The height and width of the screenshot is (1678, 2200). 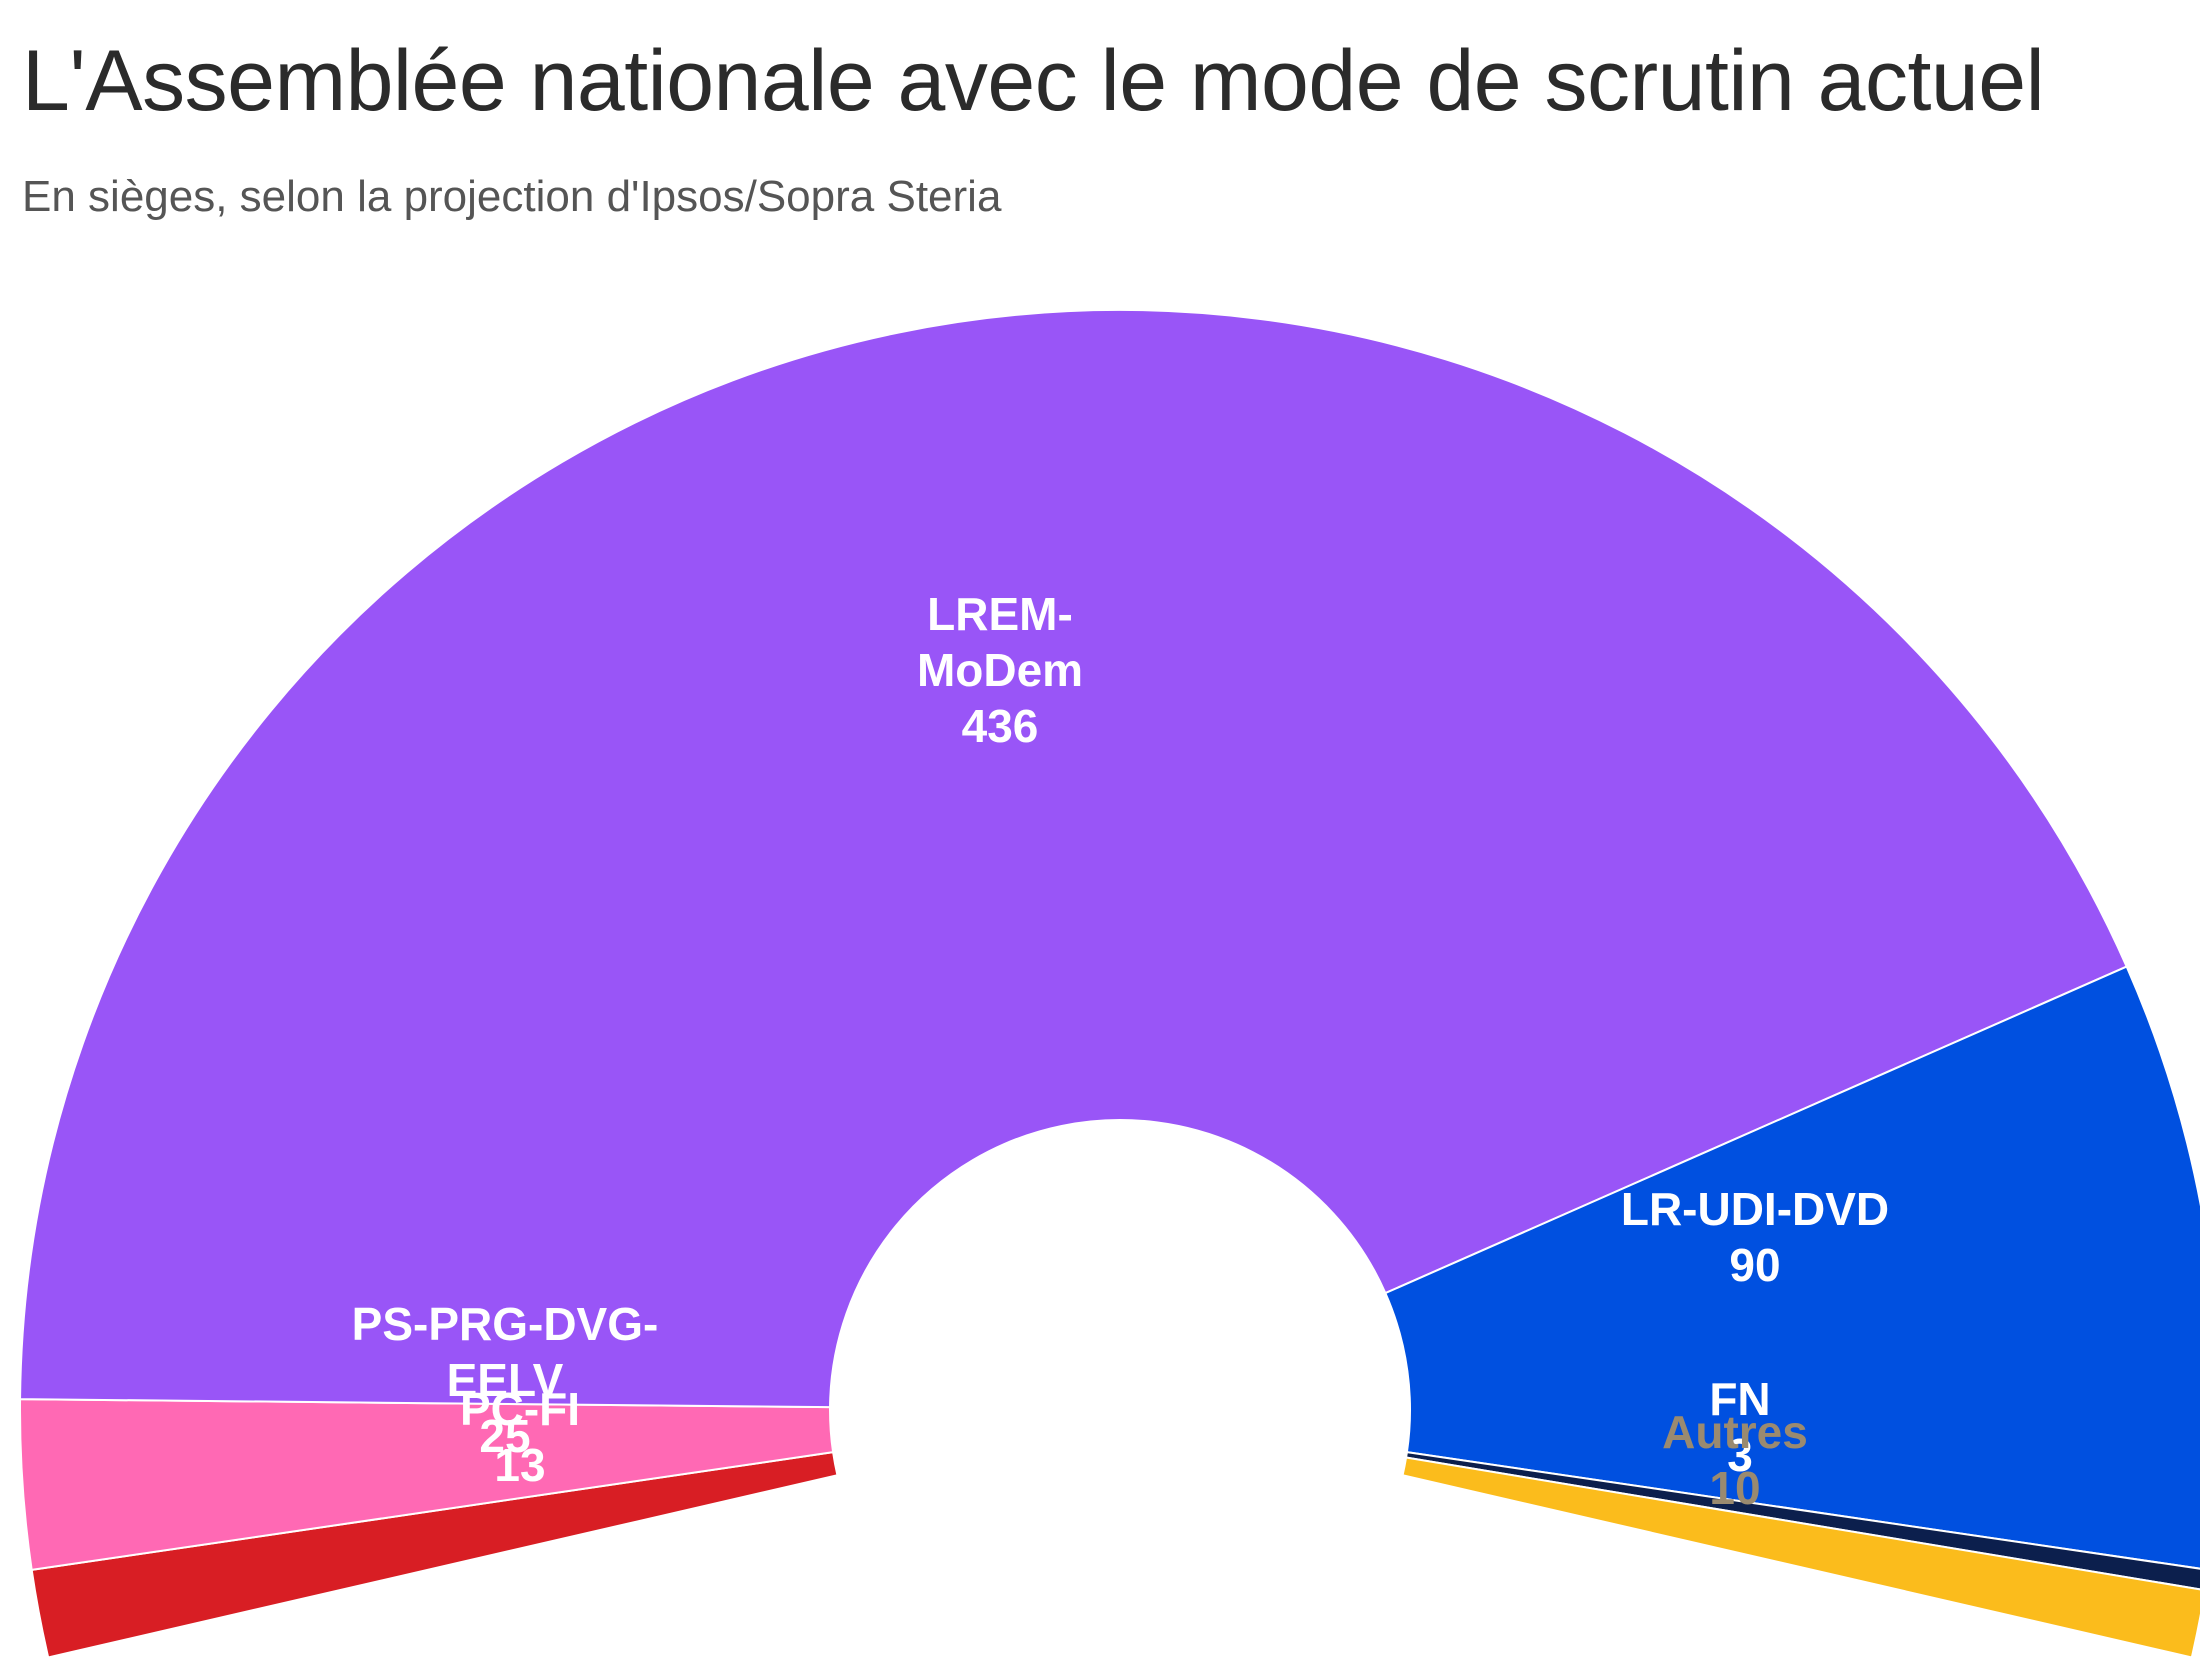 What do you see at coordinates (505, 1324) in the screenshot?
I see `slice-label-line: PS-PRG-DVG-` at bounding box center [505, 1324].